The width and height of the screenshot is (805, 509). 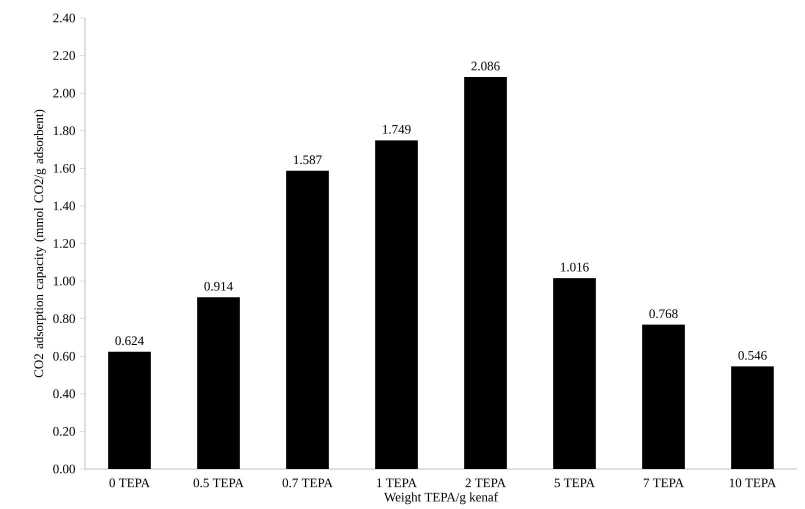 I want to click on x-tick-label: 5 TEPA, so click(x=574, y=483).